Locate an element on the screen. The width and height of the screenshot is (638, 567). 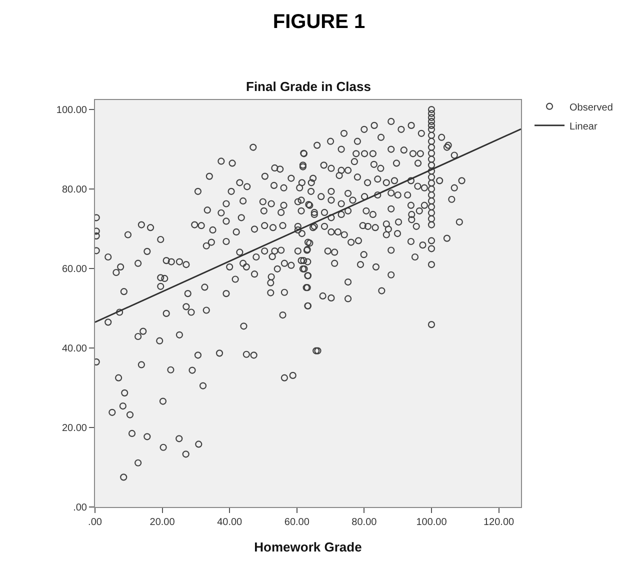
y-tick-label: 100.00 is located at coordinates (72, 110).